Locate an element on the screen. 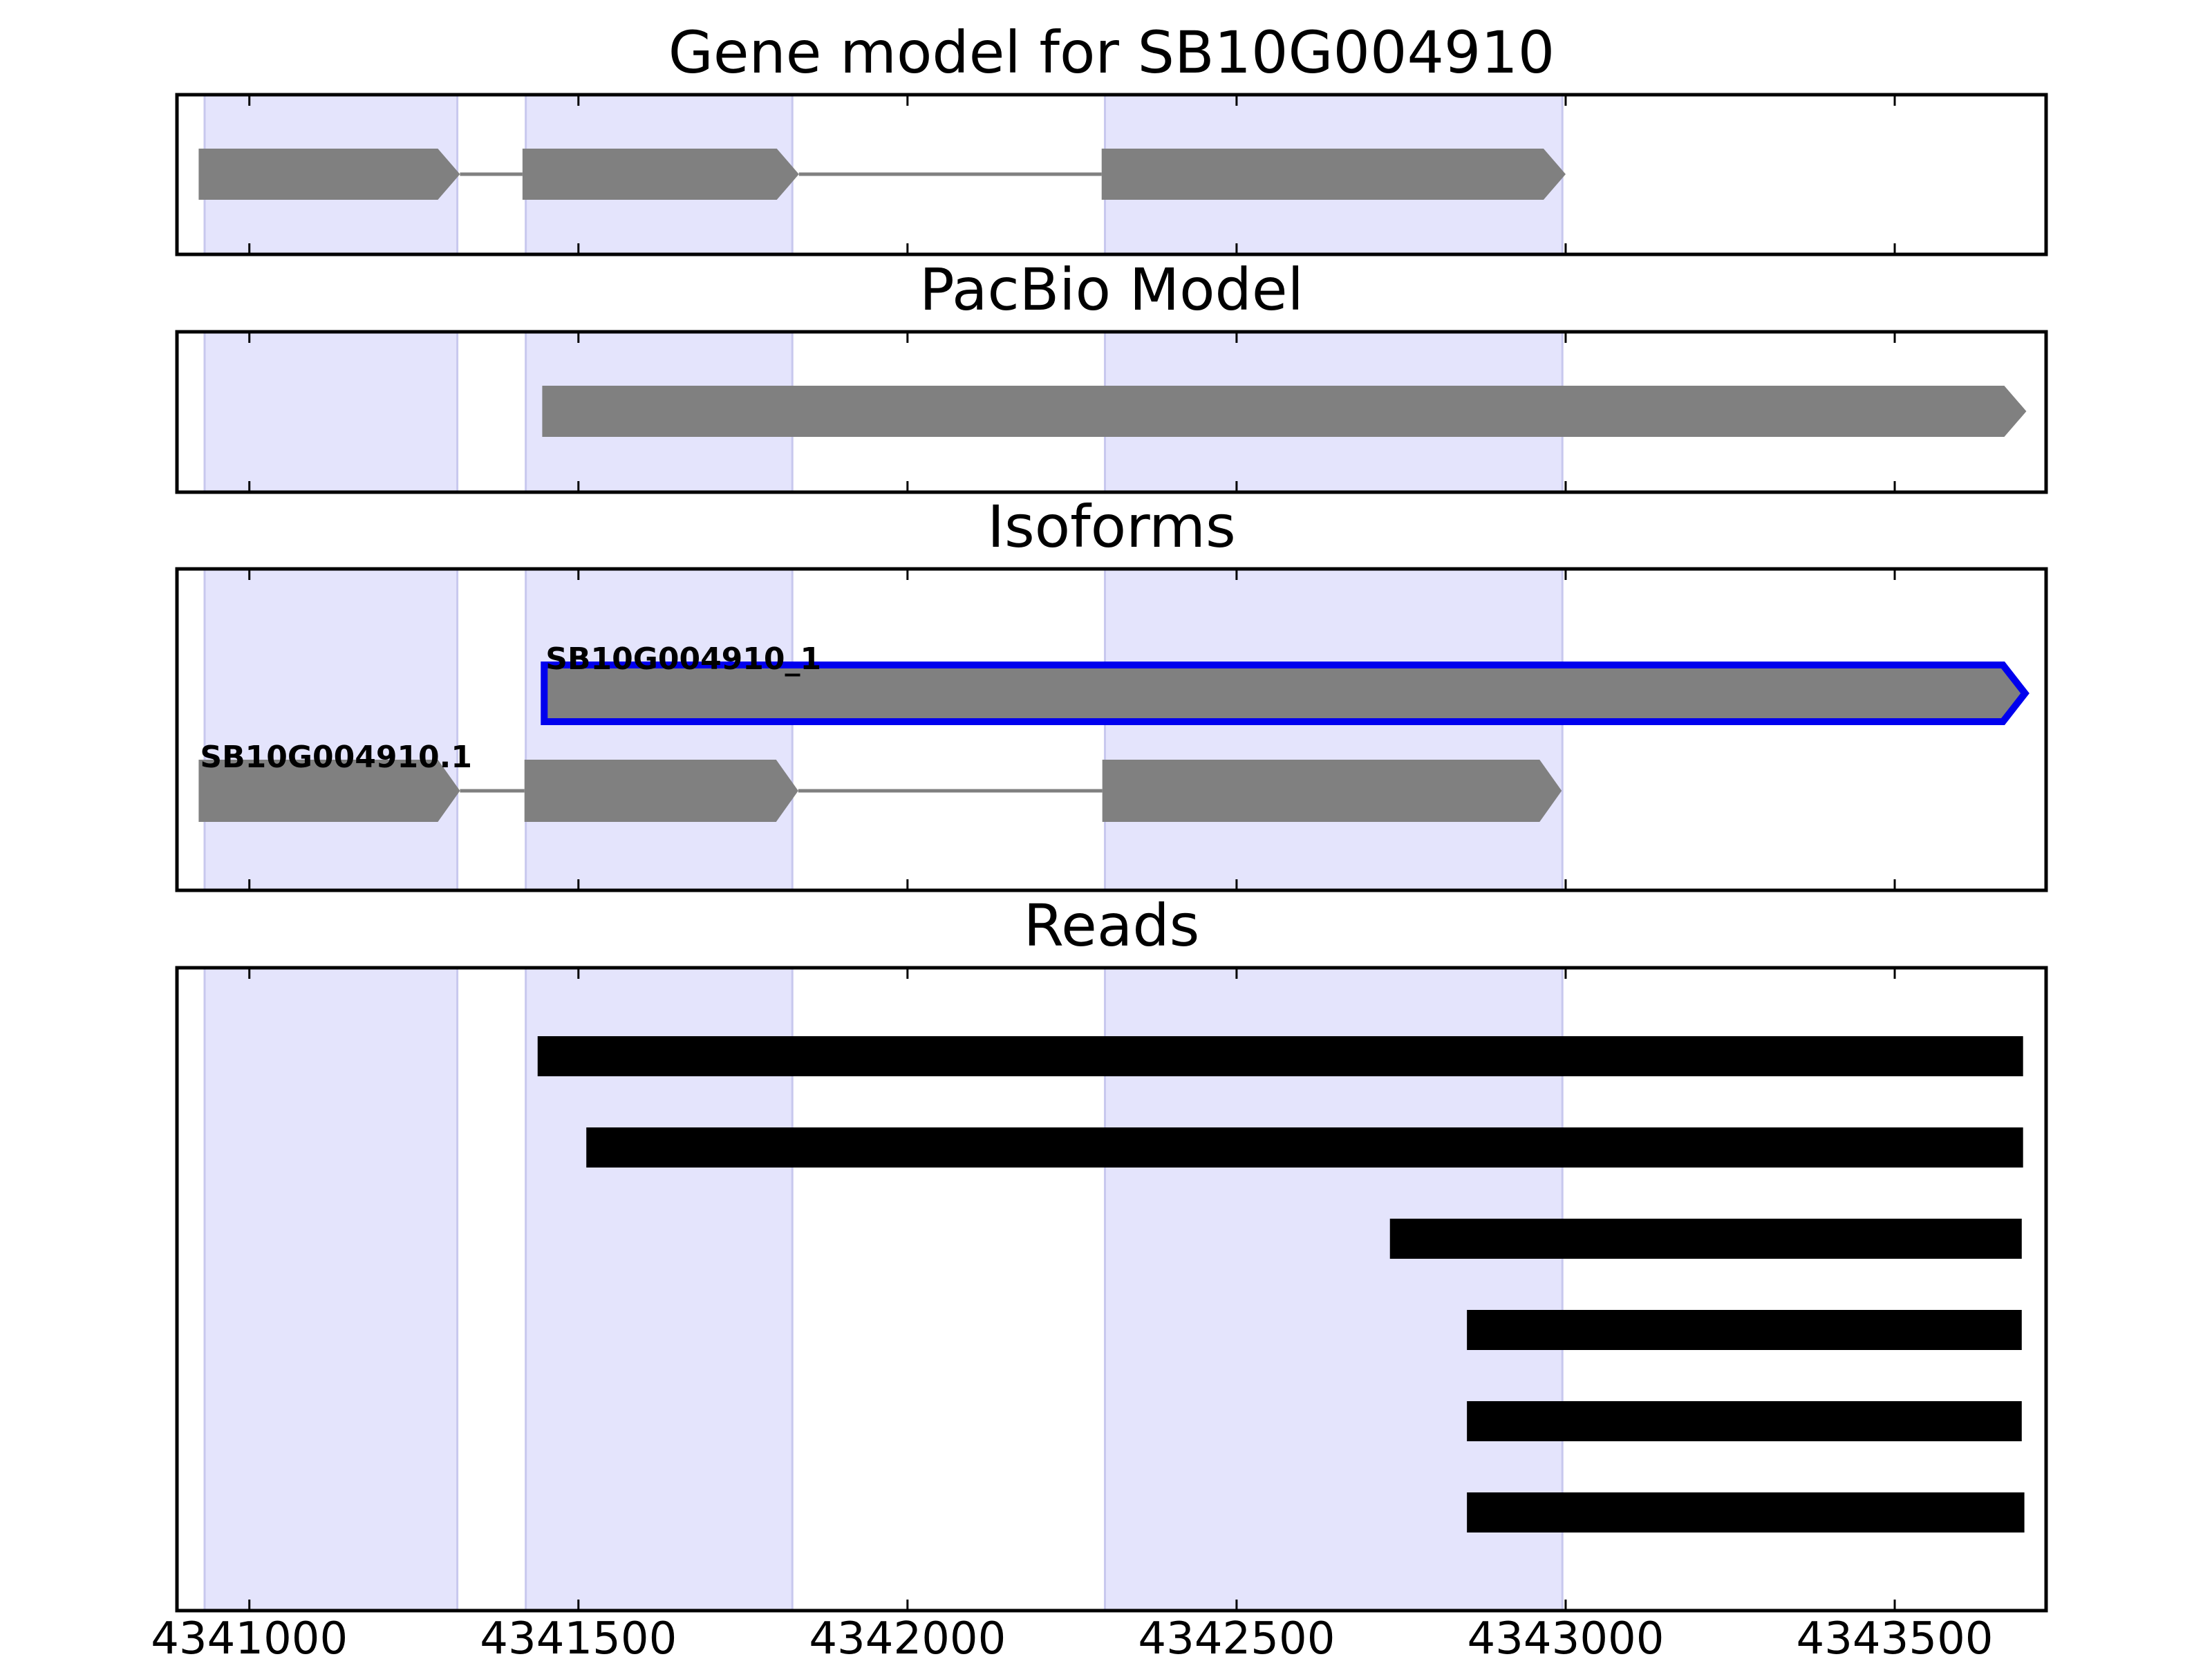 The width and height of the screenshot is (2212, 1659). x-tick-label-3: 4342500 is located at coordinates (1236, 1636).